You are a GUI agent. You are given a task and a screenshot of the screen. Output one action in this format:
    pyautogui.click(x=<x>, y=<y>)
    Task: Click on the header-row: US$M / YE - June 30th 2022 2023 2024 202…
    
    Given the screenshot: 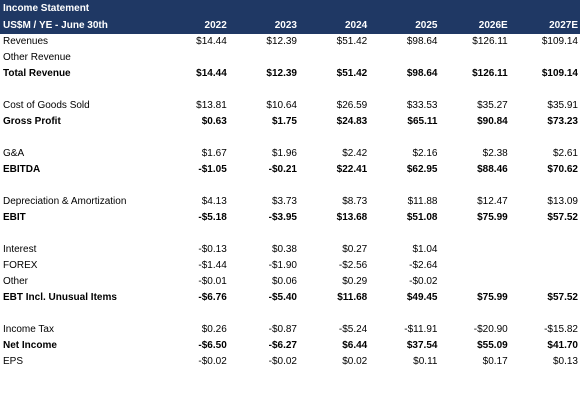 What is the action you would take?
    pyautogui.click(x=290, y=26)
    